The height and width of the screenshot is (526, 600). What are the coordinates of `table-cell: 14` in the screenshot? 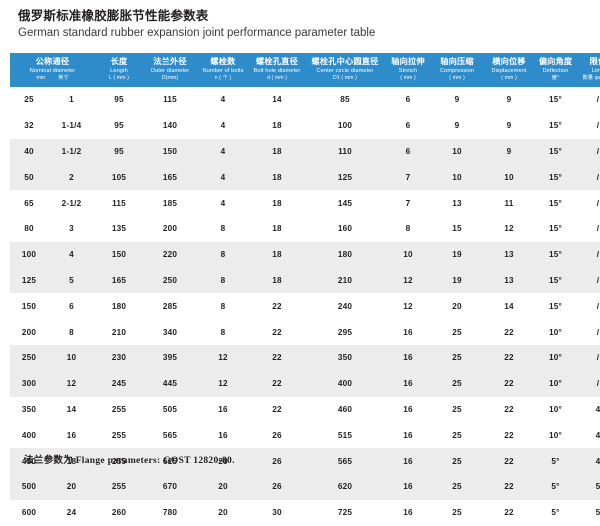 It's located at (509, 306).